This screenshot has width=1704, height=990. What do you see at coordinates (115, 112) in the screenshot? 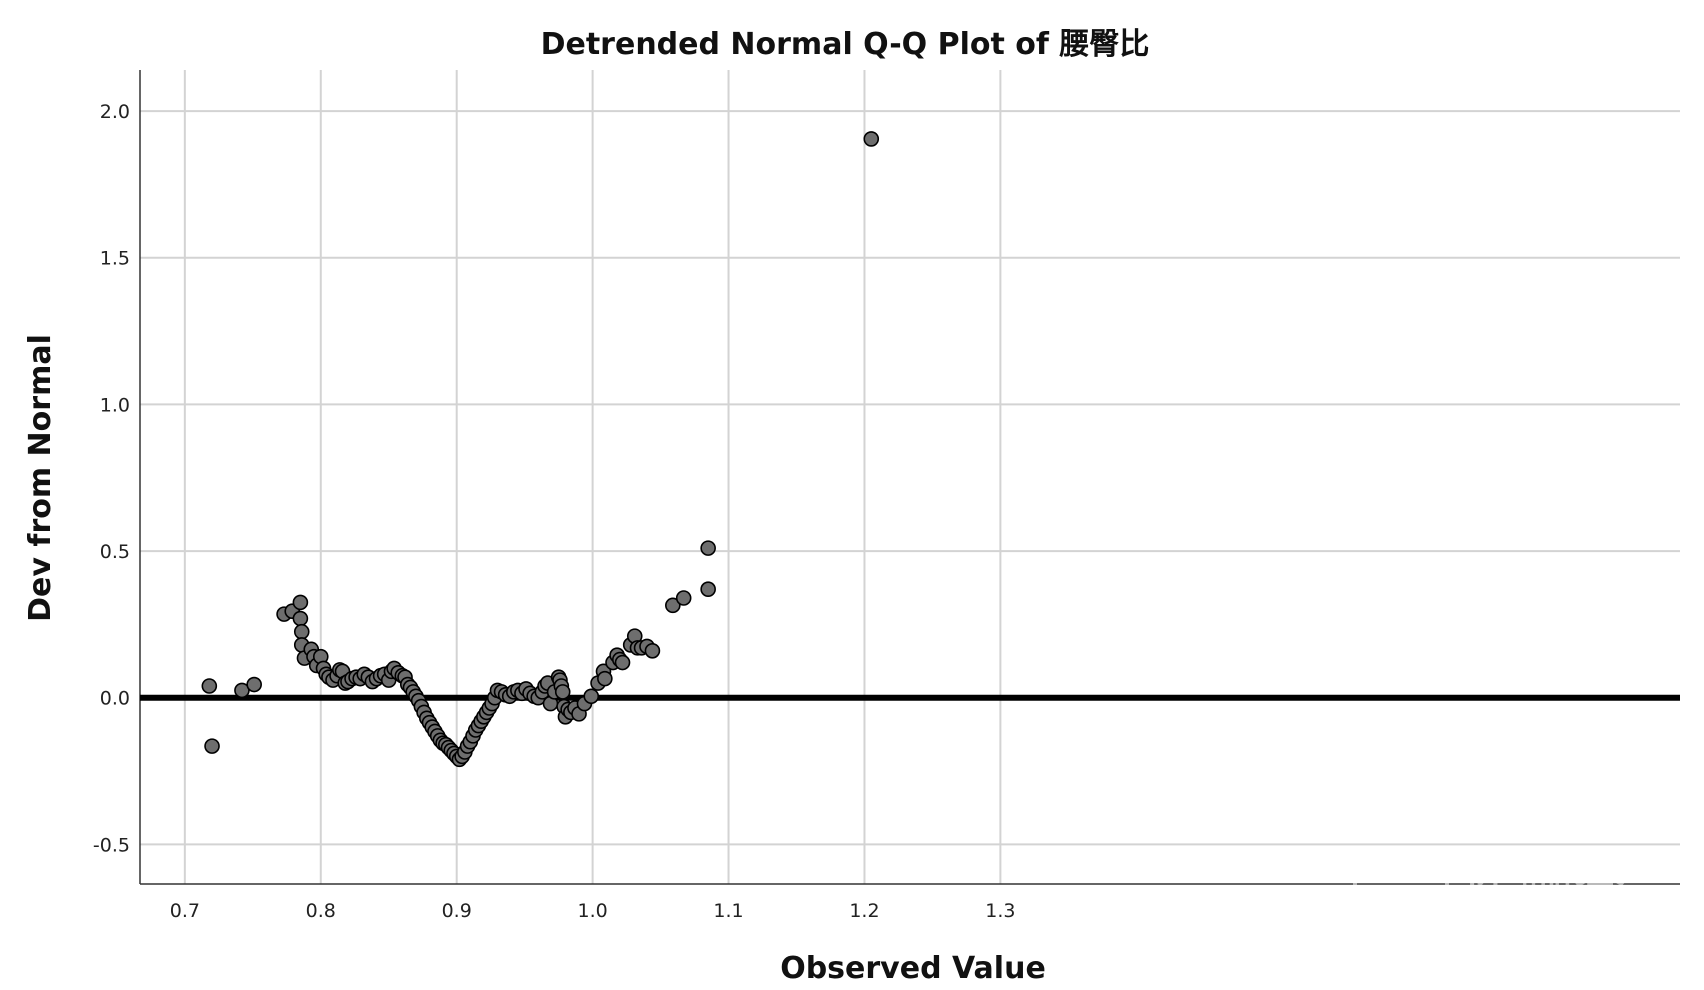
I see `y-tick-label: 2.0` at bounding box center [115, 112].